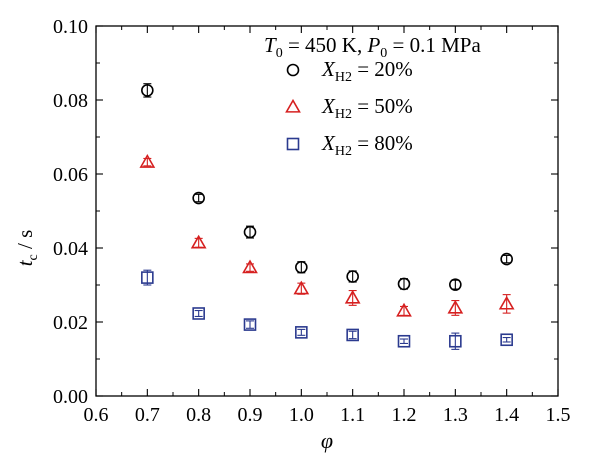 The image size is (596, 462). Describe the element at coordinates (147, 415) in the screenshot. I see `x-tick-label: 0.7` at that location.